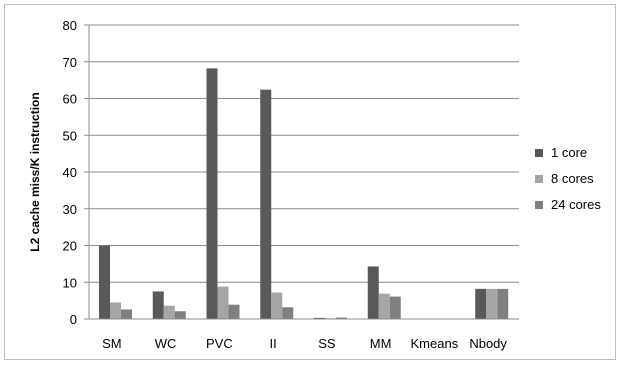 This screenshot has height=366, width=621. Describe the element at coordinates (166, 343) in the screenshot. I see `x-tick-label: WC` at that location.